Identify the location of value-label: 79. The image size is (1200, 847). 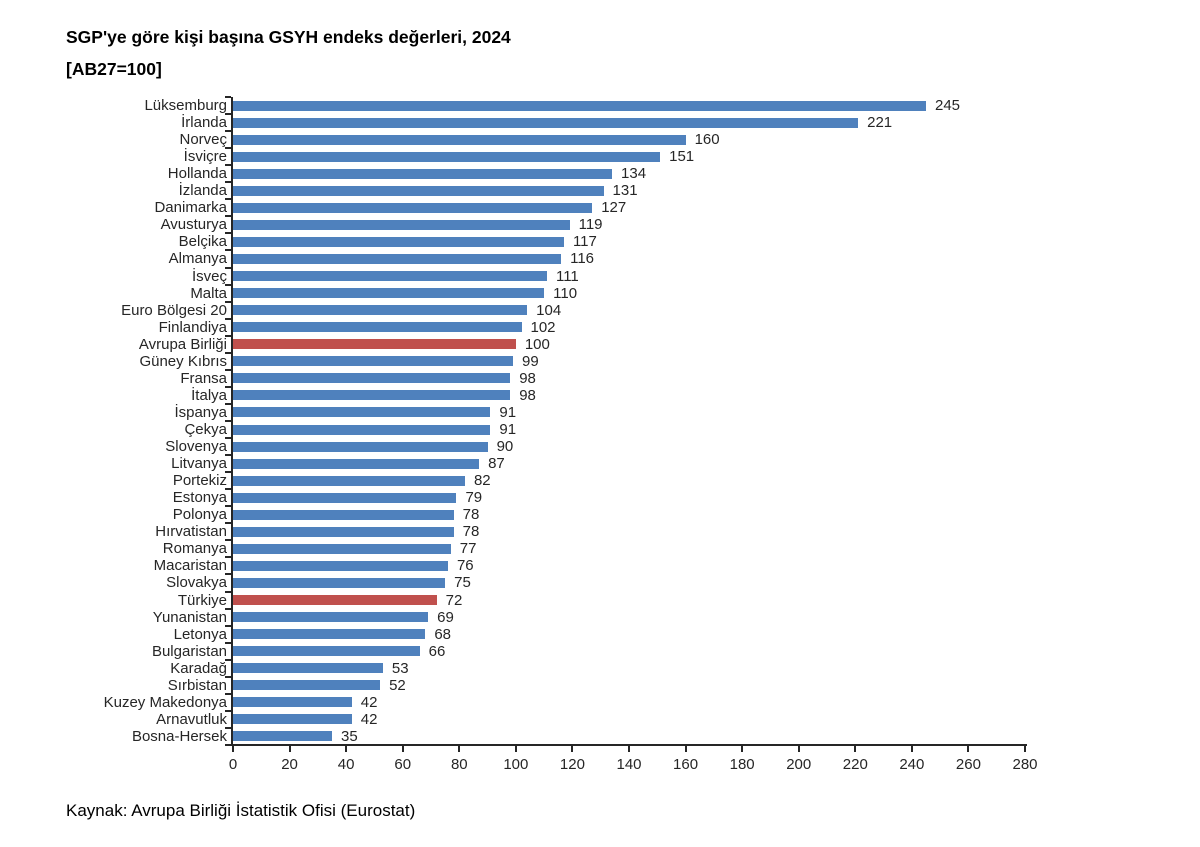
(474, 498).